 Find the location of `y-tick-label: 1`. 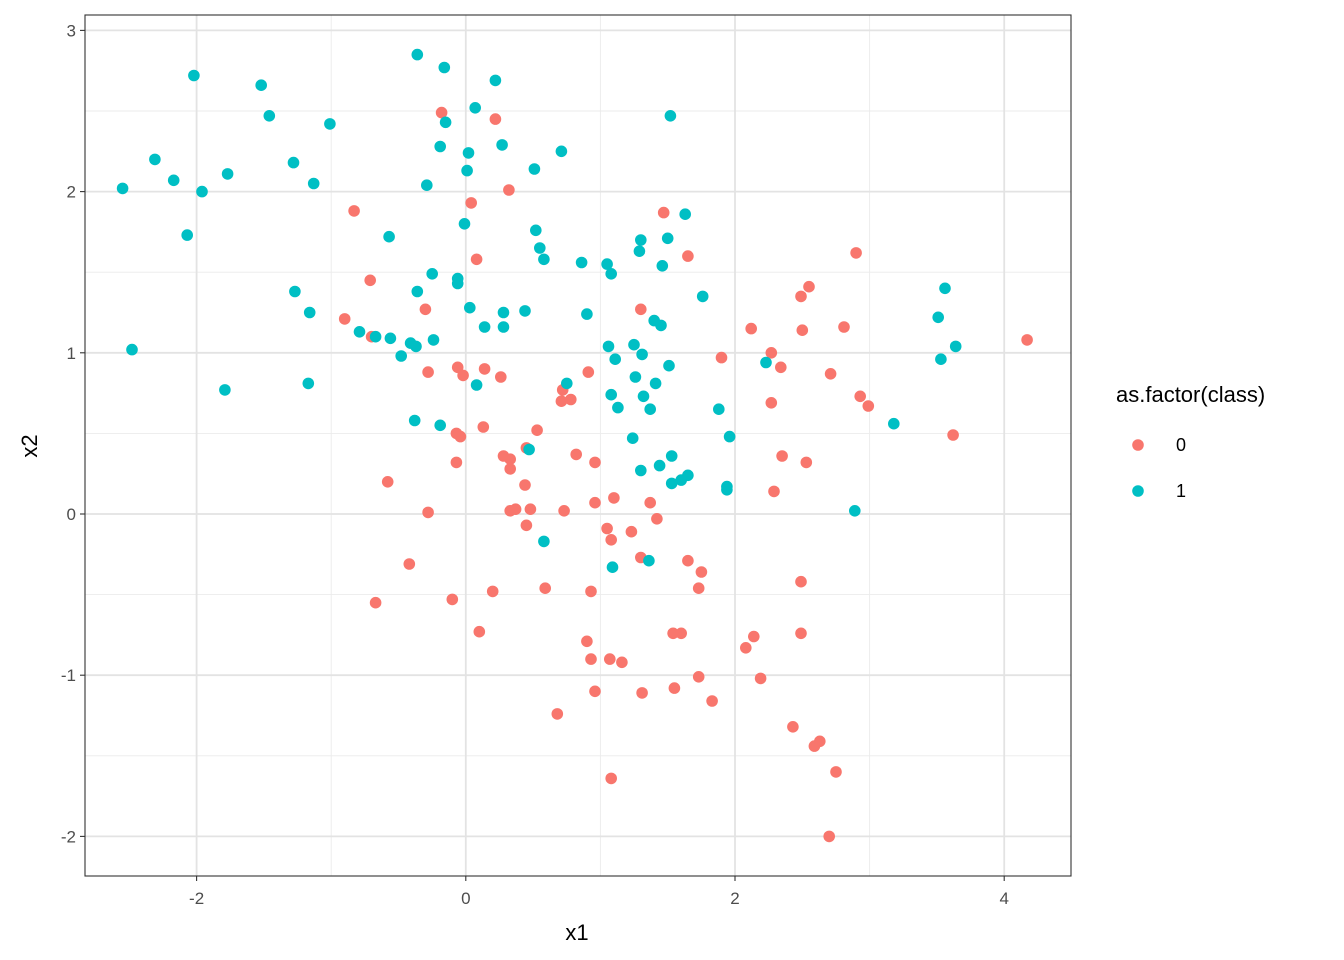

y-tick-label: 1 is located at coordinates (71, 353).